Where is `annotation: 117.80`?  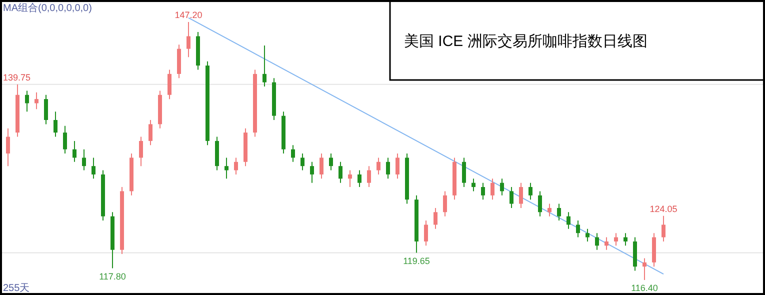
annotation: 117.80 is located at coordinates (112, 276).